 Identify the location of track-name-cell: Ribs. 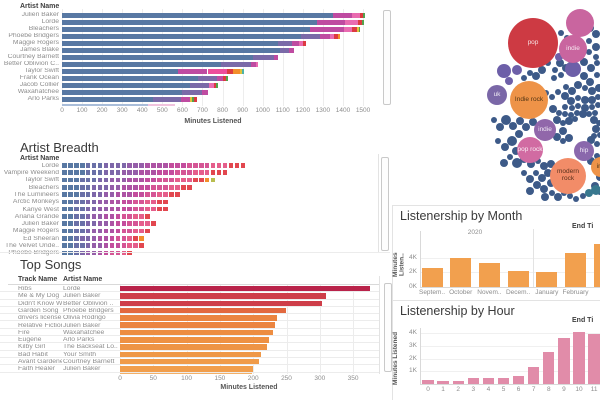
(25, 289).